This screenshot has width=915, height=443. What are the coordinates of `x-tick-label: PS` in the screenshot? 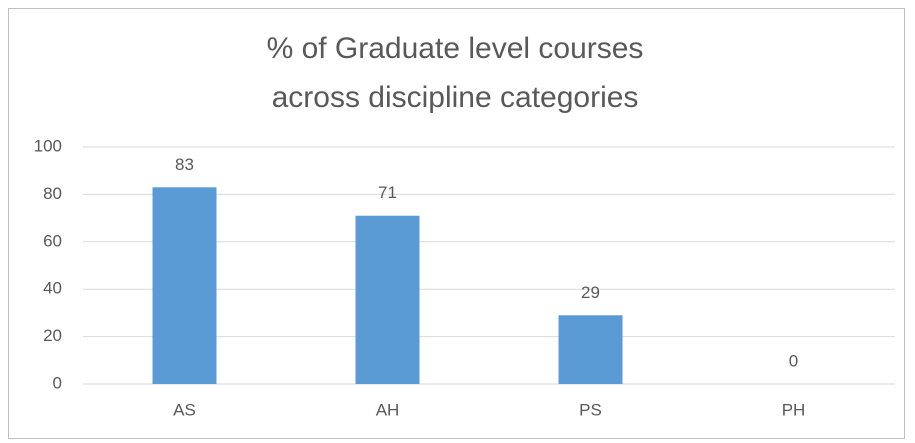 It's located at (590, 409).